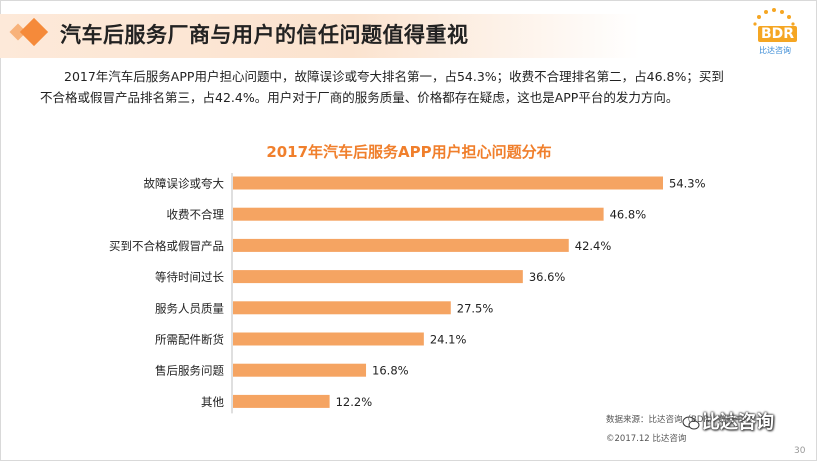 This screenshot has height=463, width=819. What do you see at coordinates (628, 215) in the screenshot?
I see `bar-value-label: 46.8%` at bounding box center [628, 215].